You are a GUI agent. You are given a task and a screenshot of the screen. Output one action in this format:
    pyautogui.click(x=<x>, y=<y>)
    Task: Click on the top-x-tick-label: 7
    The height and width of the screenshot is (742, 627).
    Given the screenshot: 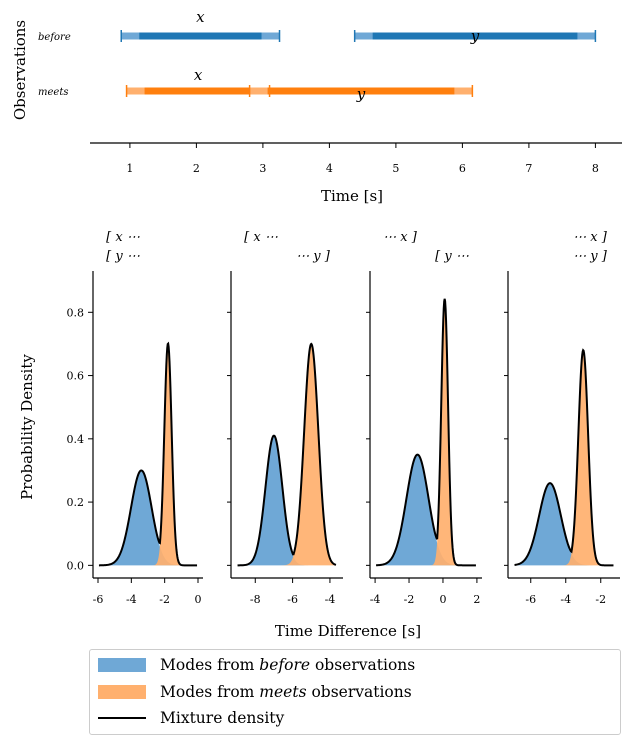 What is the action you would take?
    pyautogui.click(x=528, y=168)
    